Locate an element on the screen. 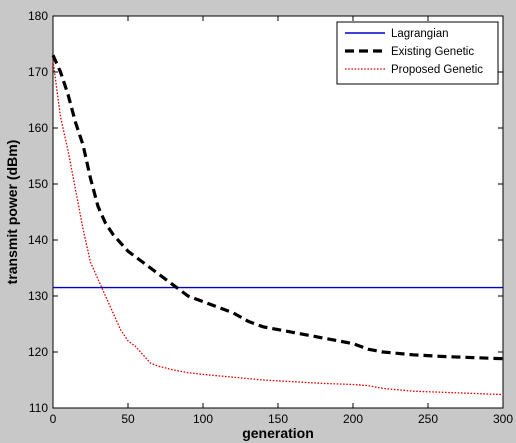  y-tick-label: 110 is located at coordinates (38, 408).